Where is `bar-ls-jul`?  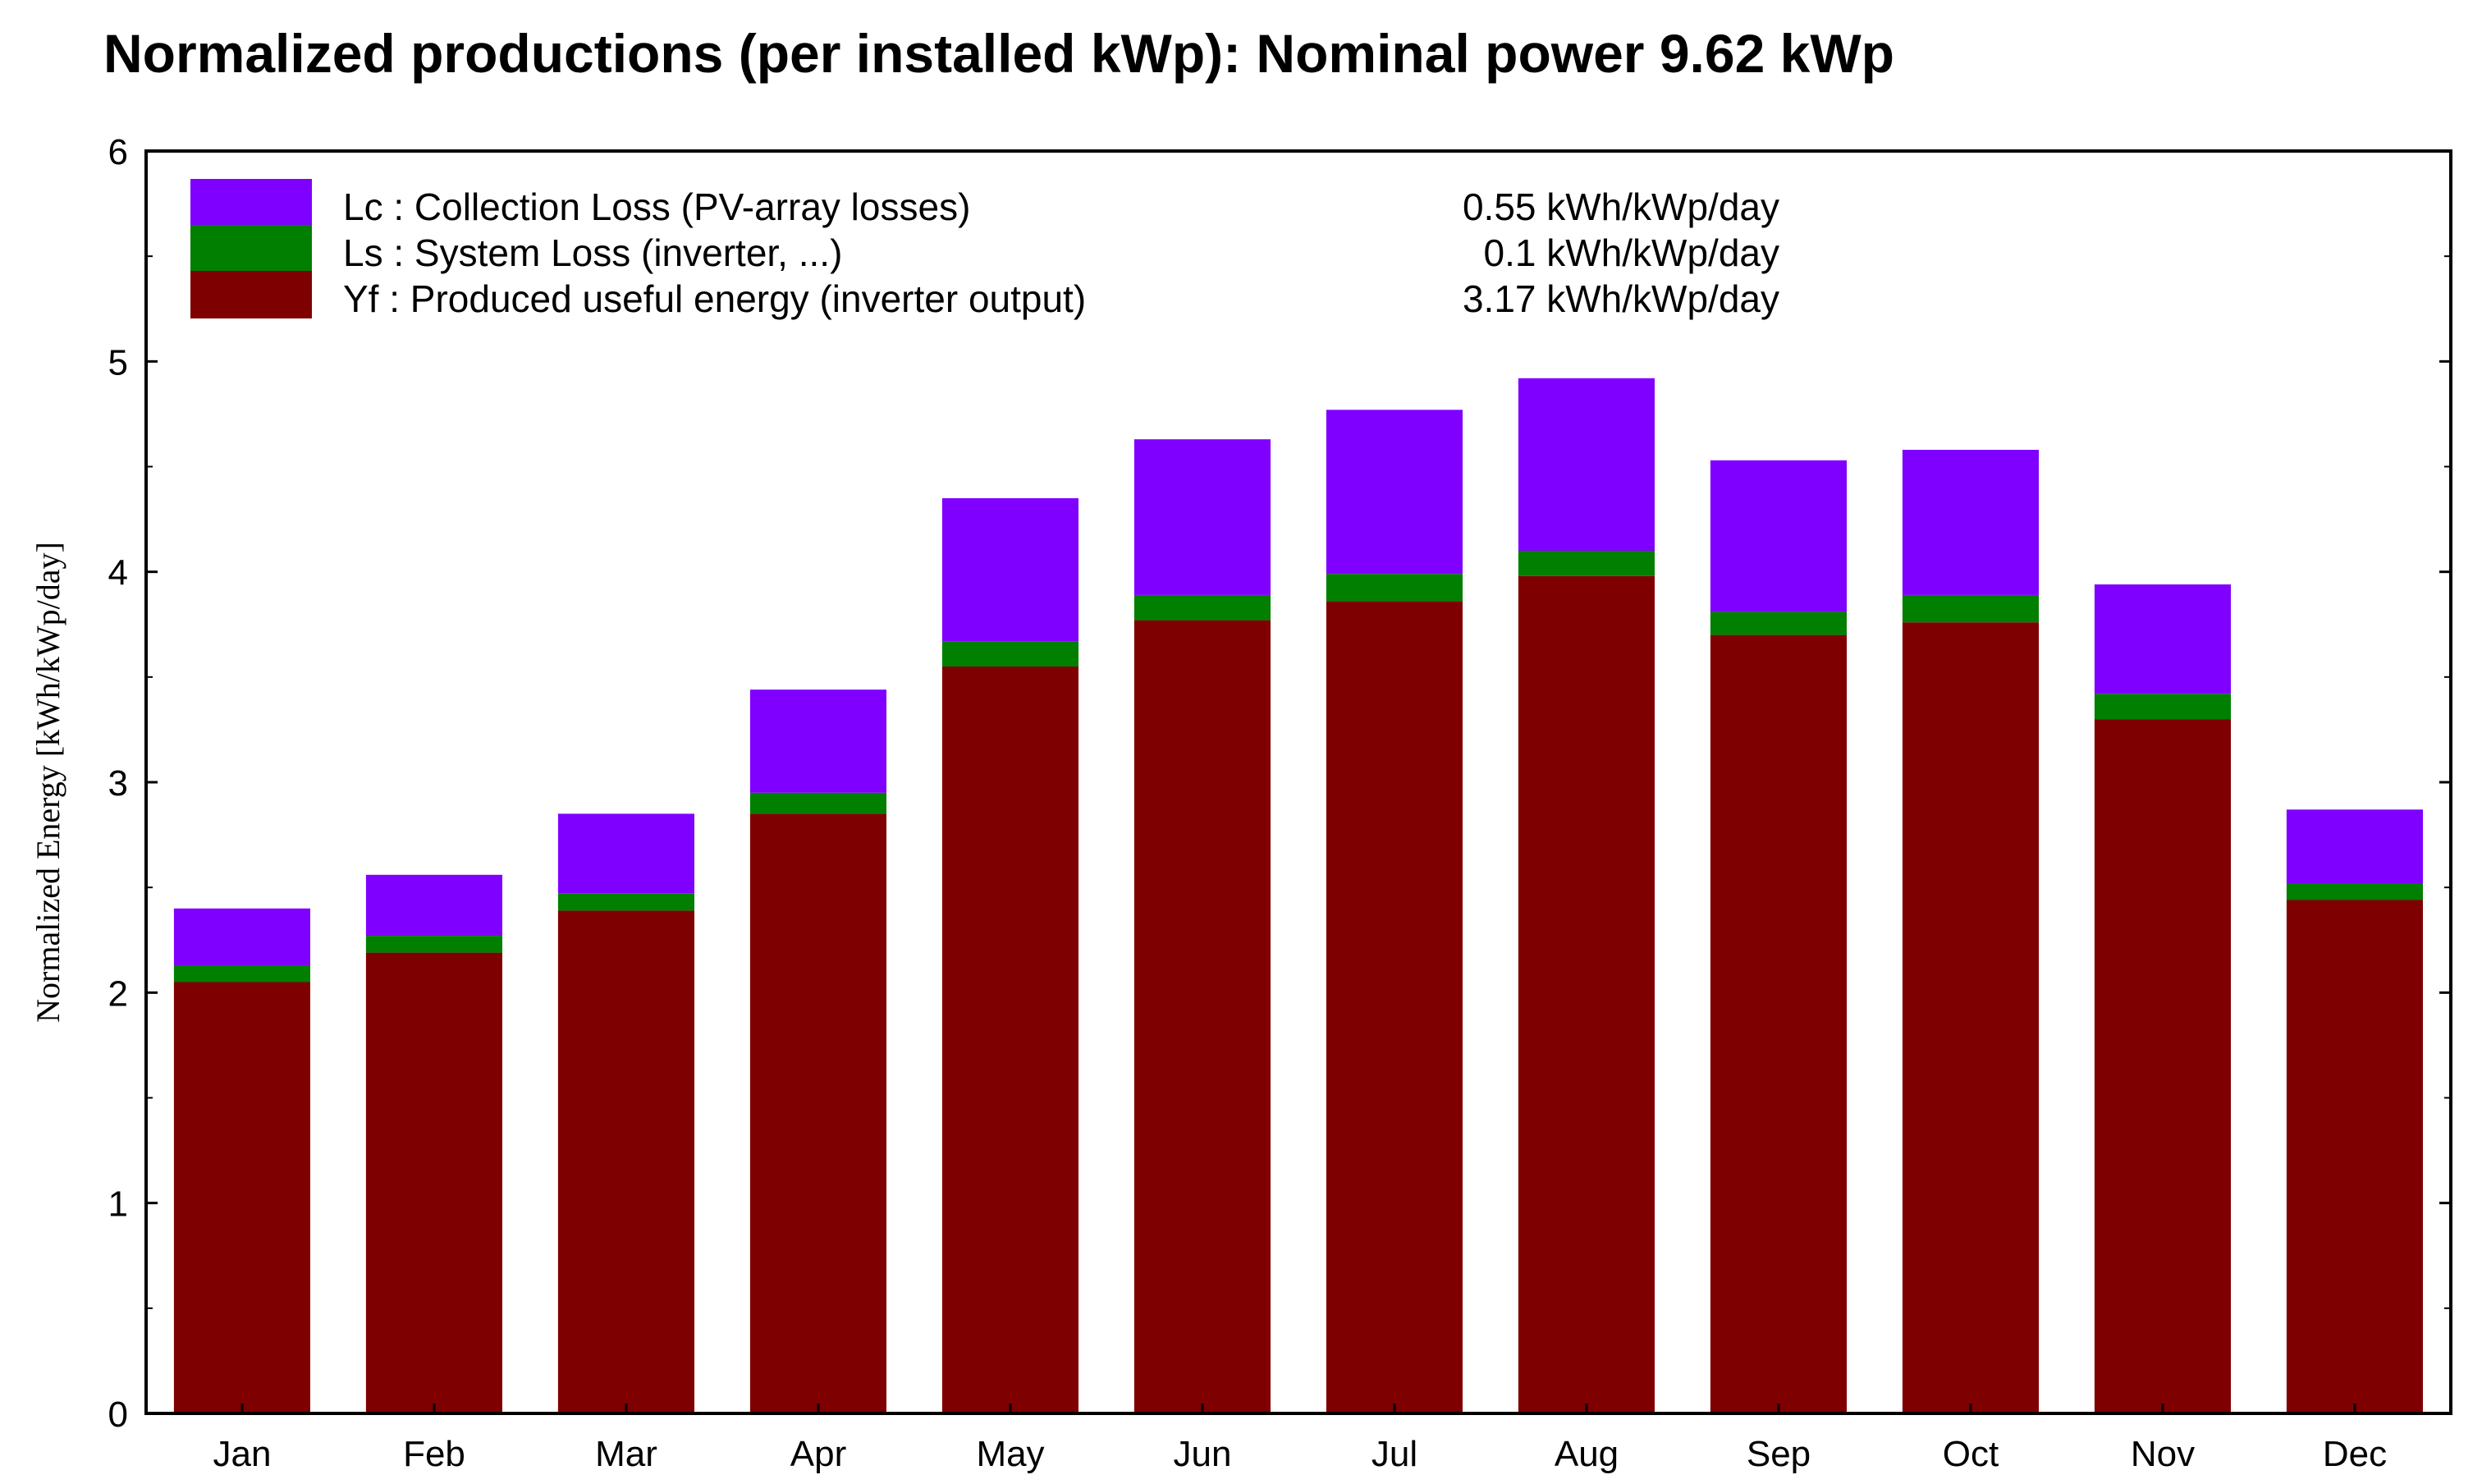
bar-ls-jul is located at coordinates (1395, 588).